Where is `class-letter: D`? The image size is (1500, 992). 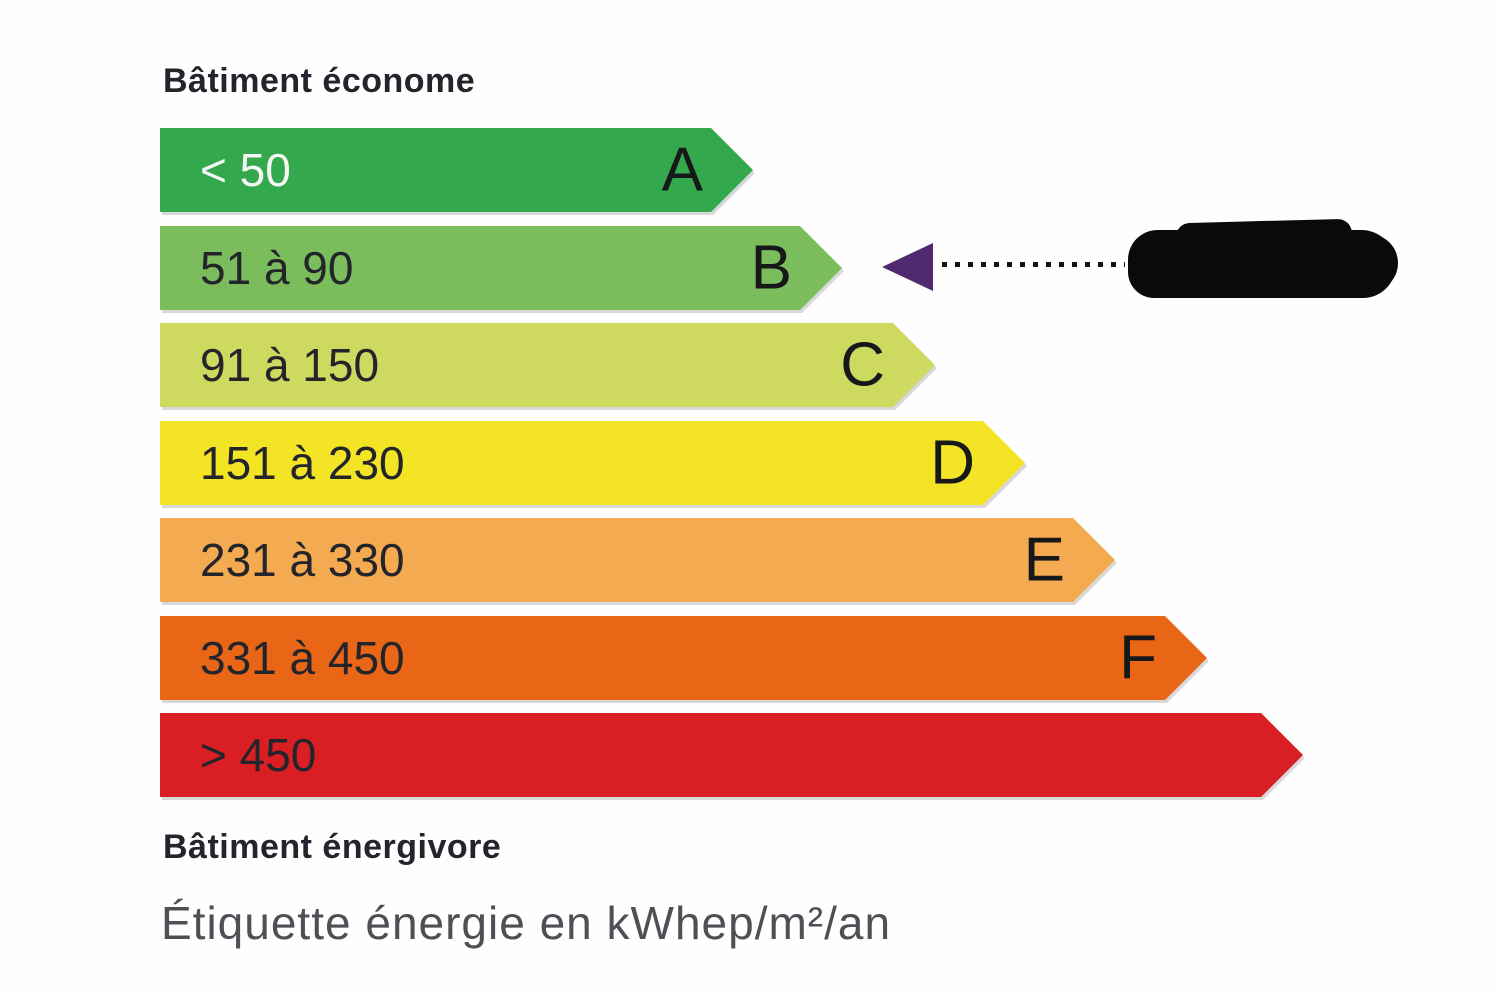
class-letter: D is located at coordinates (952, 463).